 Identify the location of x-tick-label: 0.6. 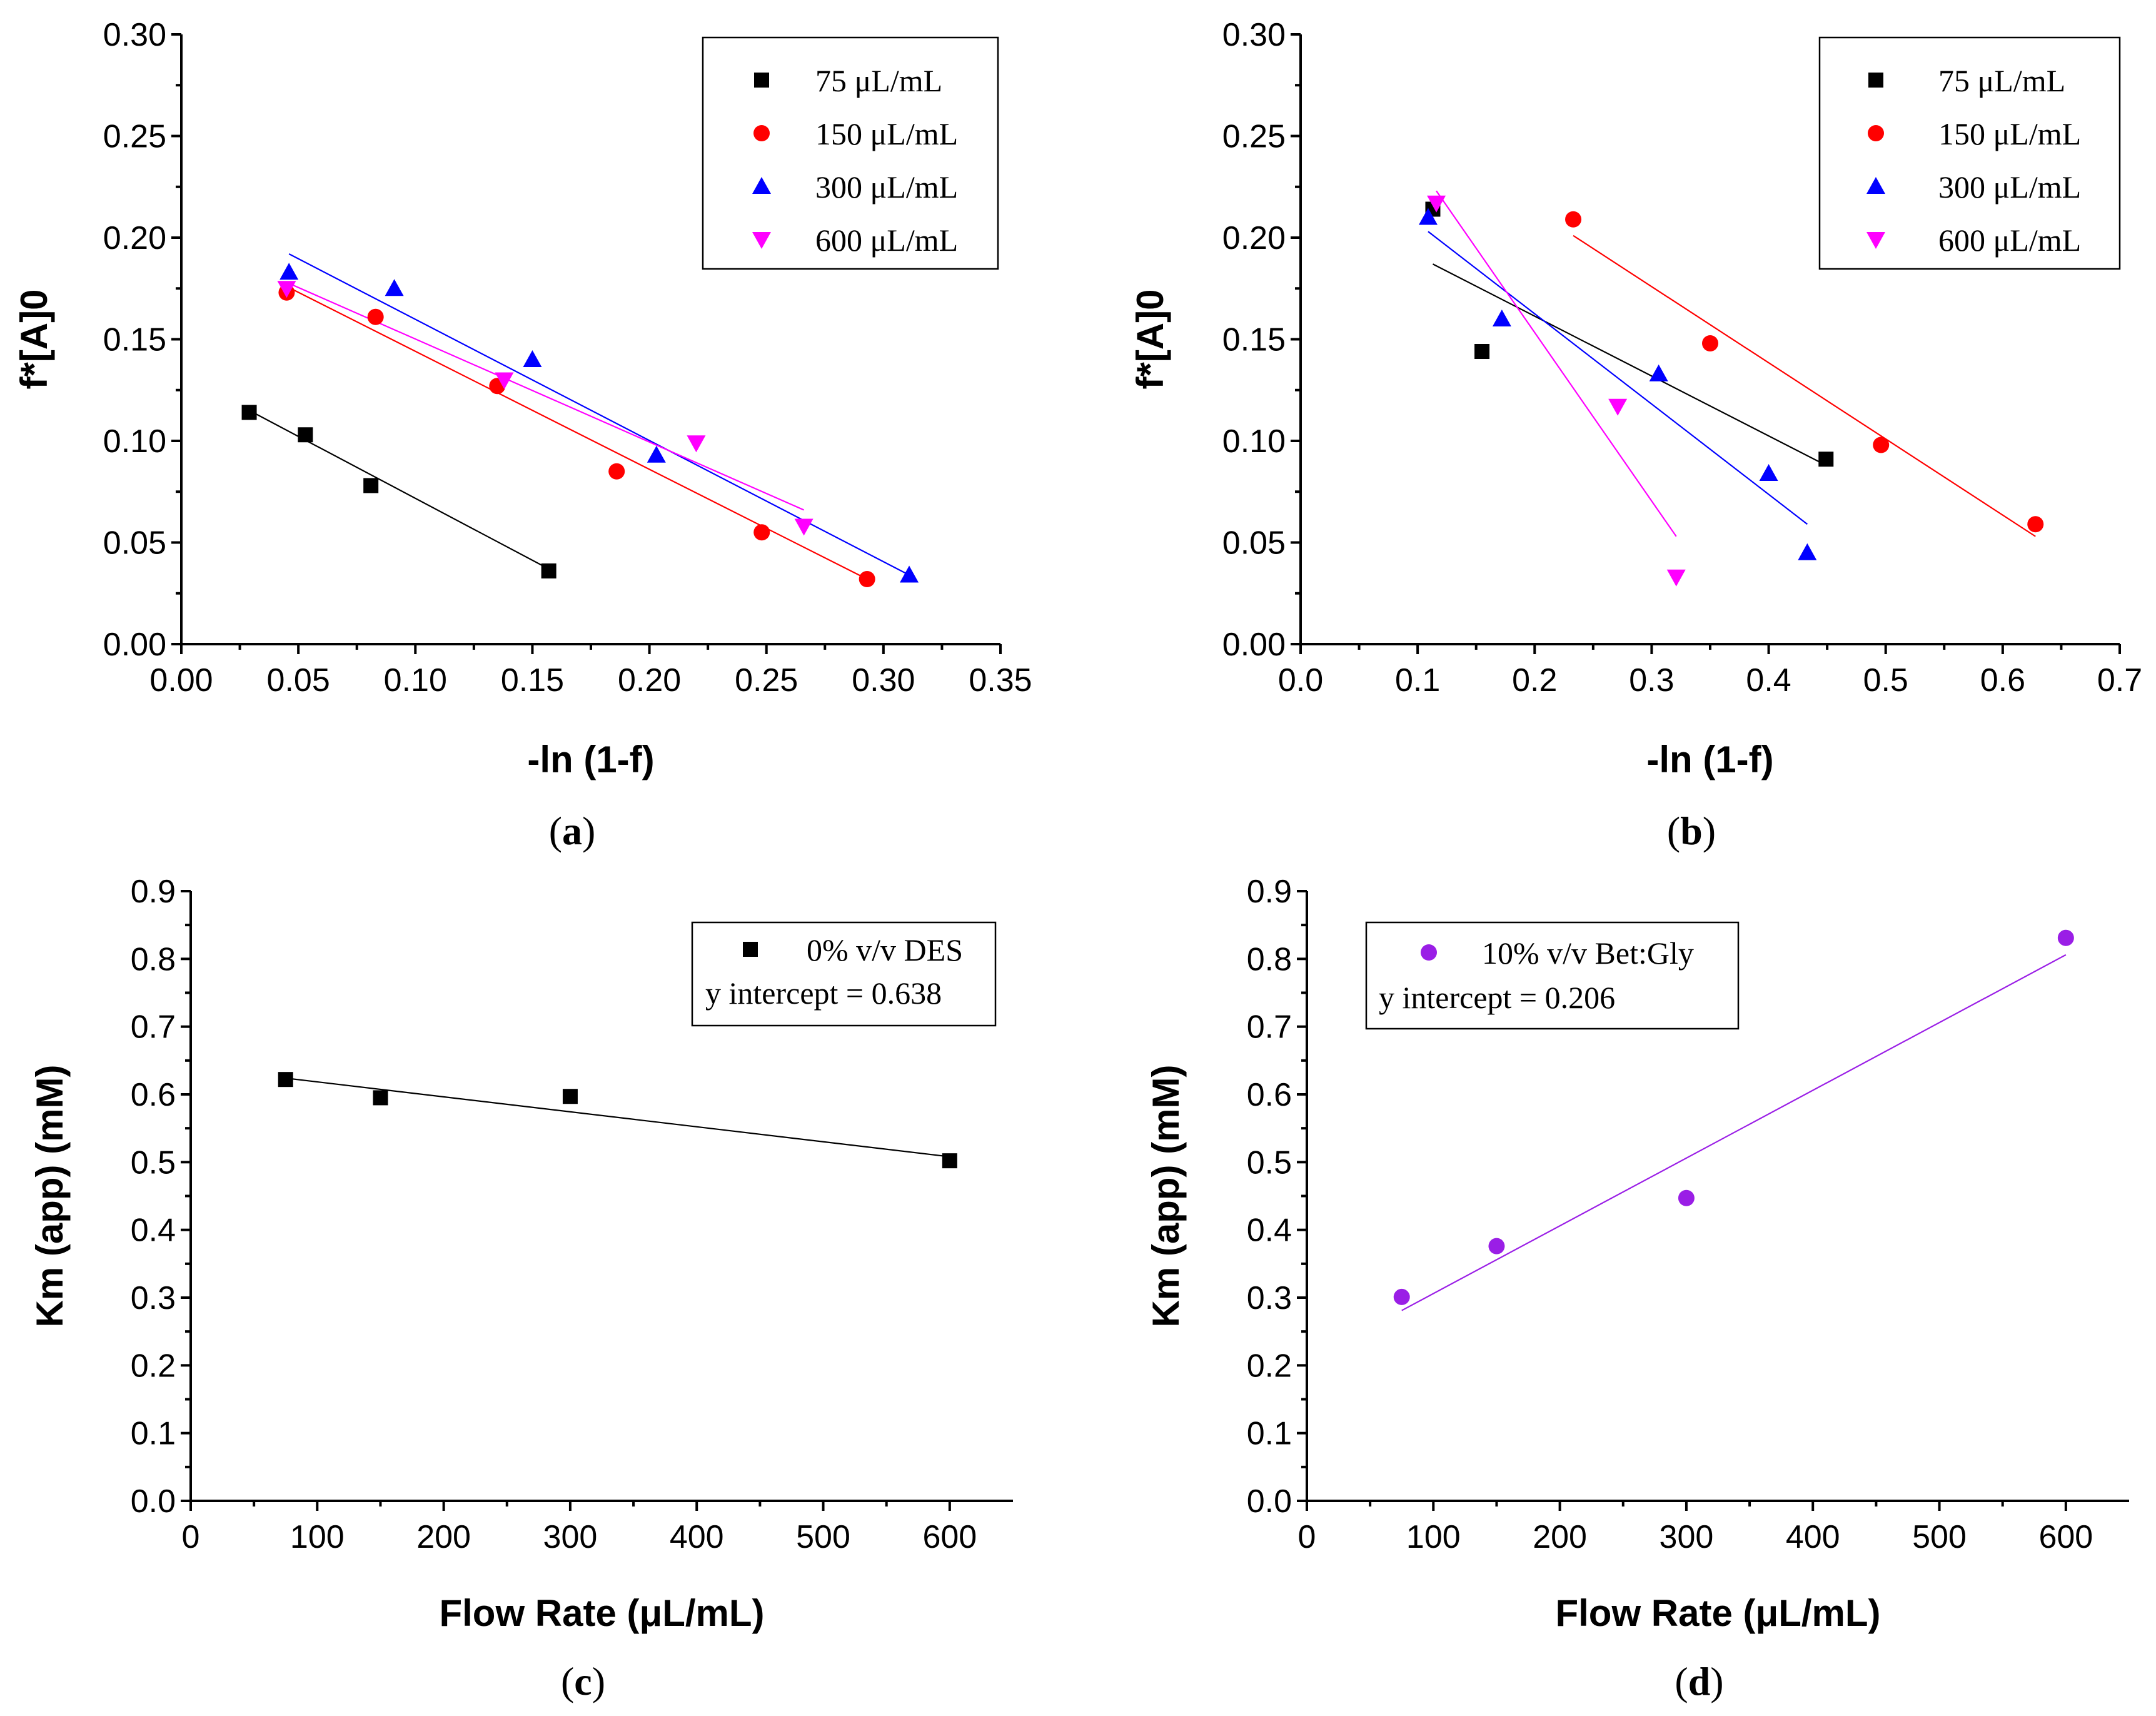
(2002, 680).